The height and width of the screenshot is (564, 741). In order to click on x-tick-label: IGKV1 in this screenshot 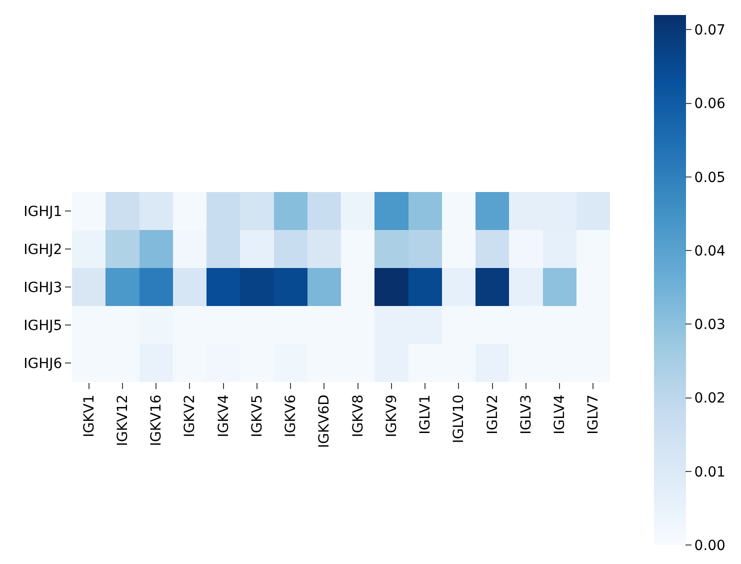, I will do `click(89, 416)`.